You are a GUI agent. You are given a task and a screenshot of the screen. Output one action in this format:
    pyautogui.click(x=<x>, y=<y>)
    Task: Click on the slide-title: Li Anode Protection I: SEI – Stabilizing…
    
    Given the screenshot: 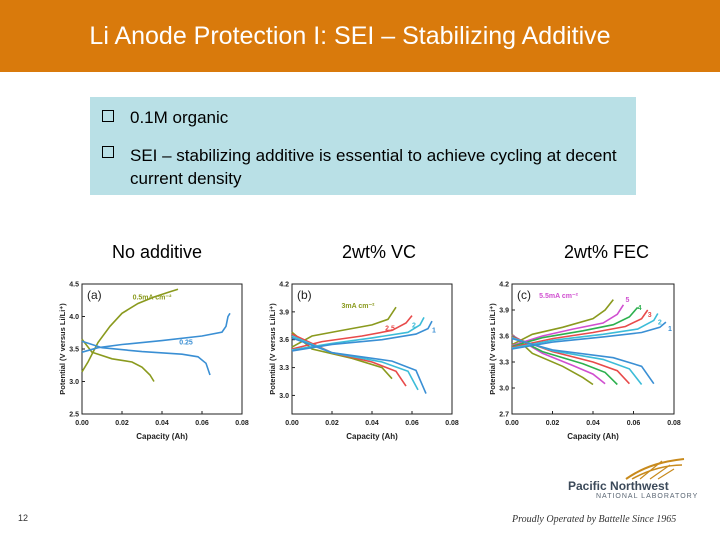 What is the action you would take?
    pyautogui.click(x=350, y=36)
    